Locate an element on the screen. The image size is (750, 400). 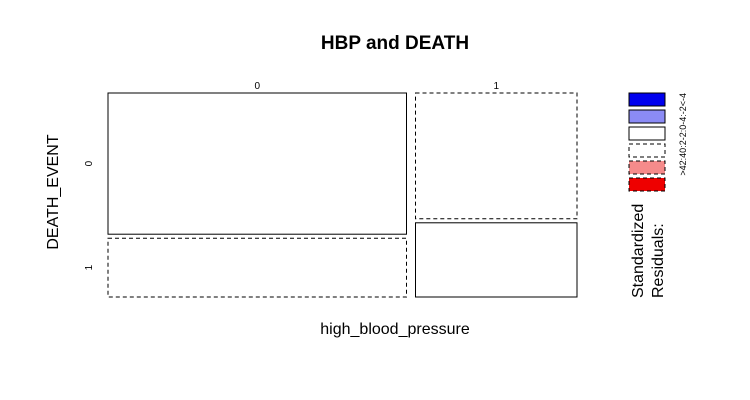
y-tick-label: 0 is located at coordinates (89, 163).